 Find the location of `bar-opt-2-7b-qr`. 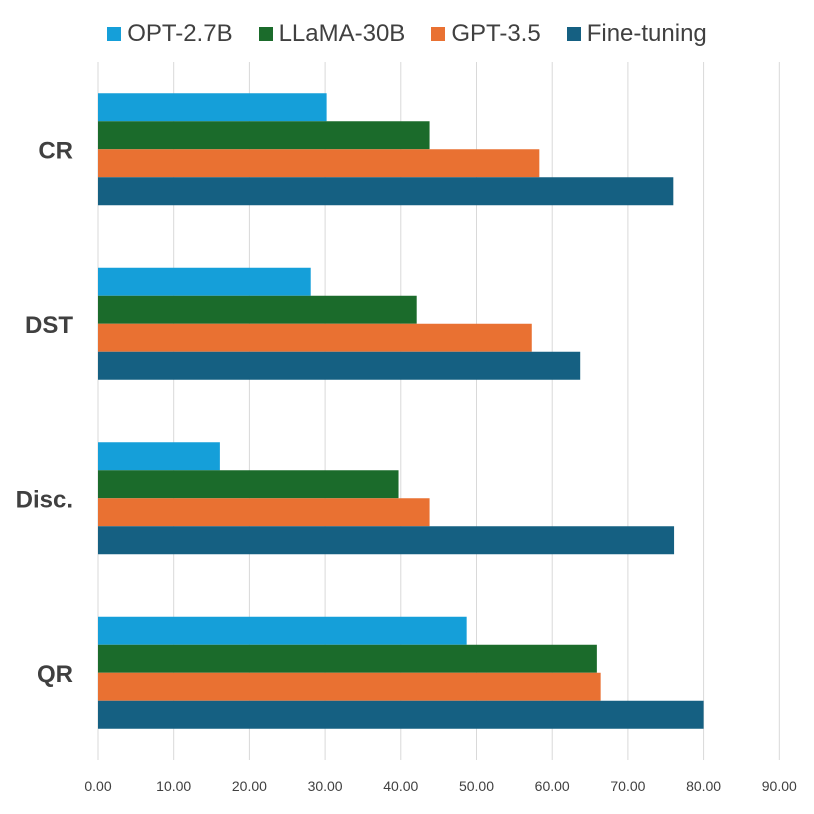

bar-opt-2-7b-qr is located at coordinates (282, 630).